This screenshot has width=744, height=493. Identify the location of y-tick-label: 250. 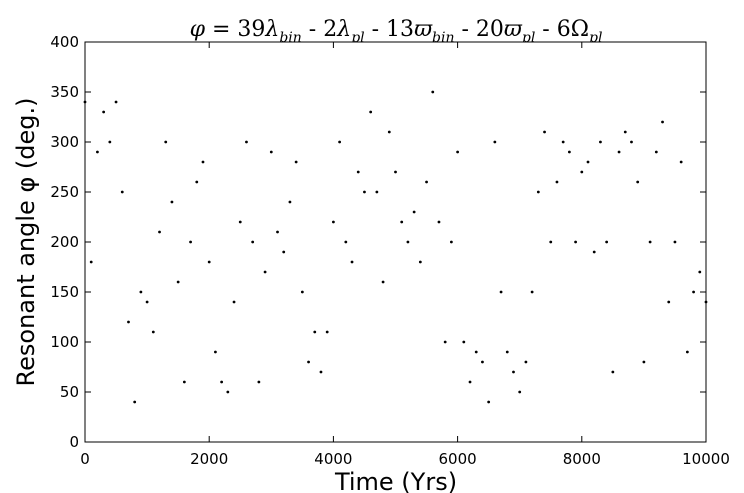
(64, 192).